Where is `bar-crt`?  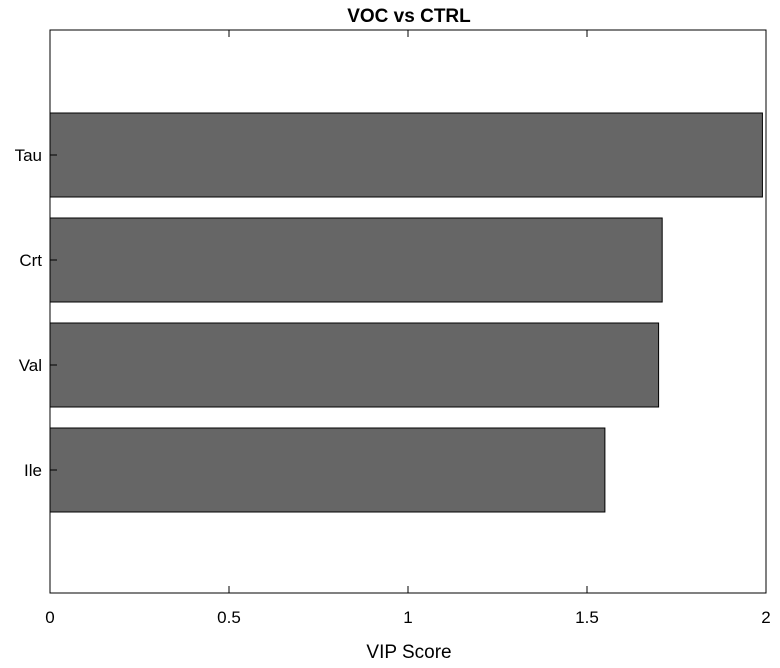
bar-crt is located at coordinates (356, 260).